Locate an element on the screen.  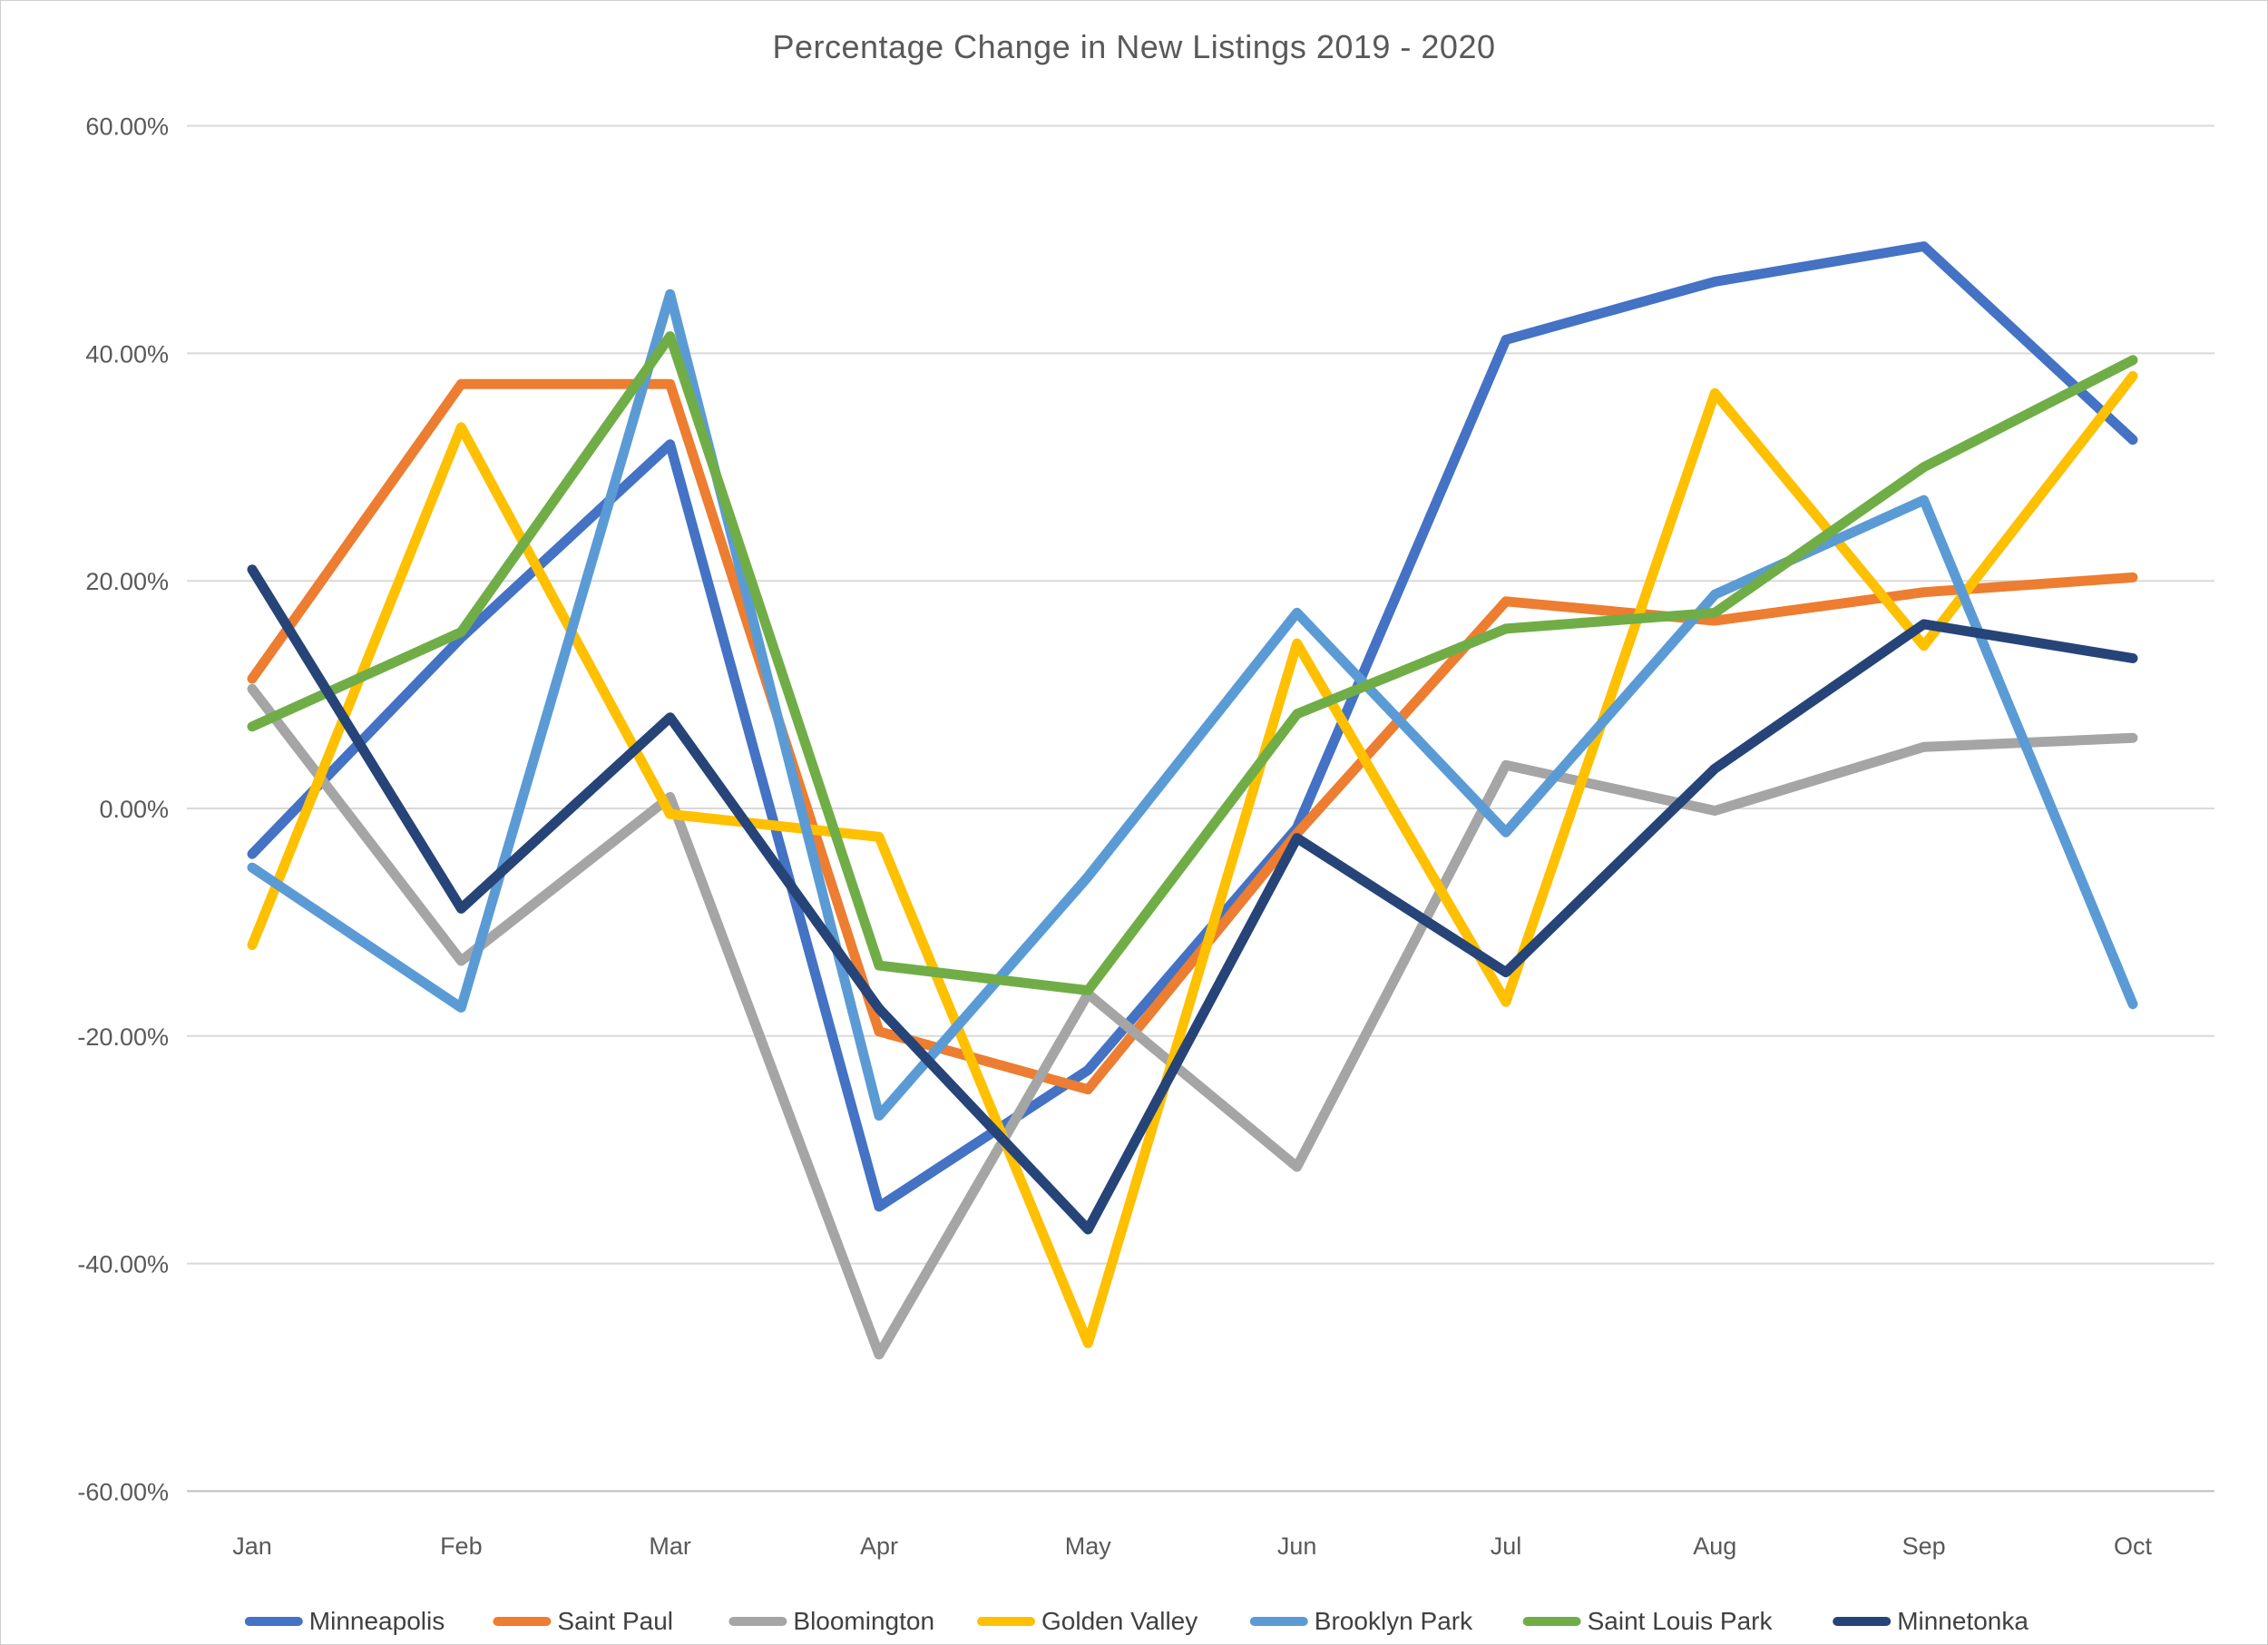
x-axis-tick-label: Jun is located at coordinates (1297, 1546).